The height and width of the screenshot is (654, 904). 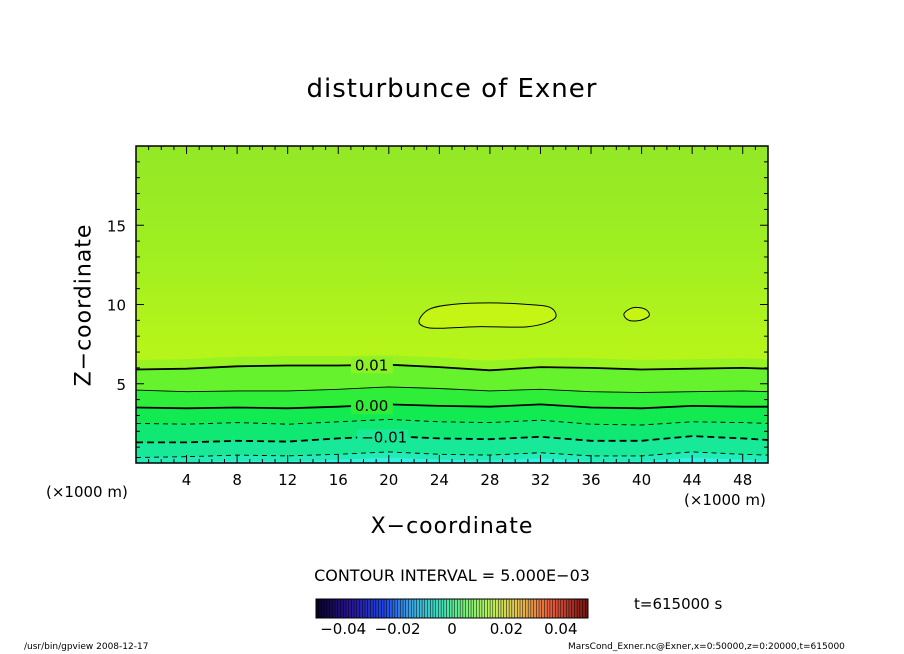 I want to click on footer-left: /usr/bin/gpview 2008-12-17, so click(x=86, y=647).